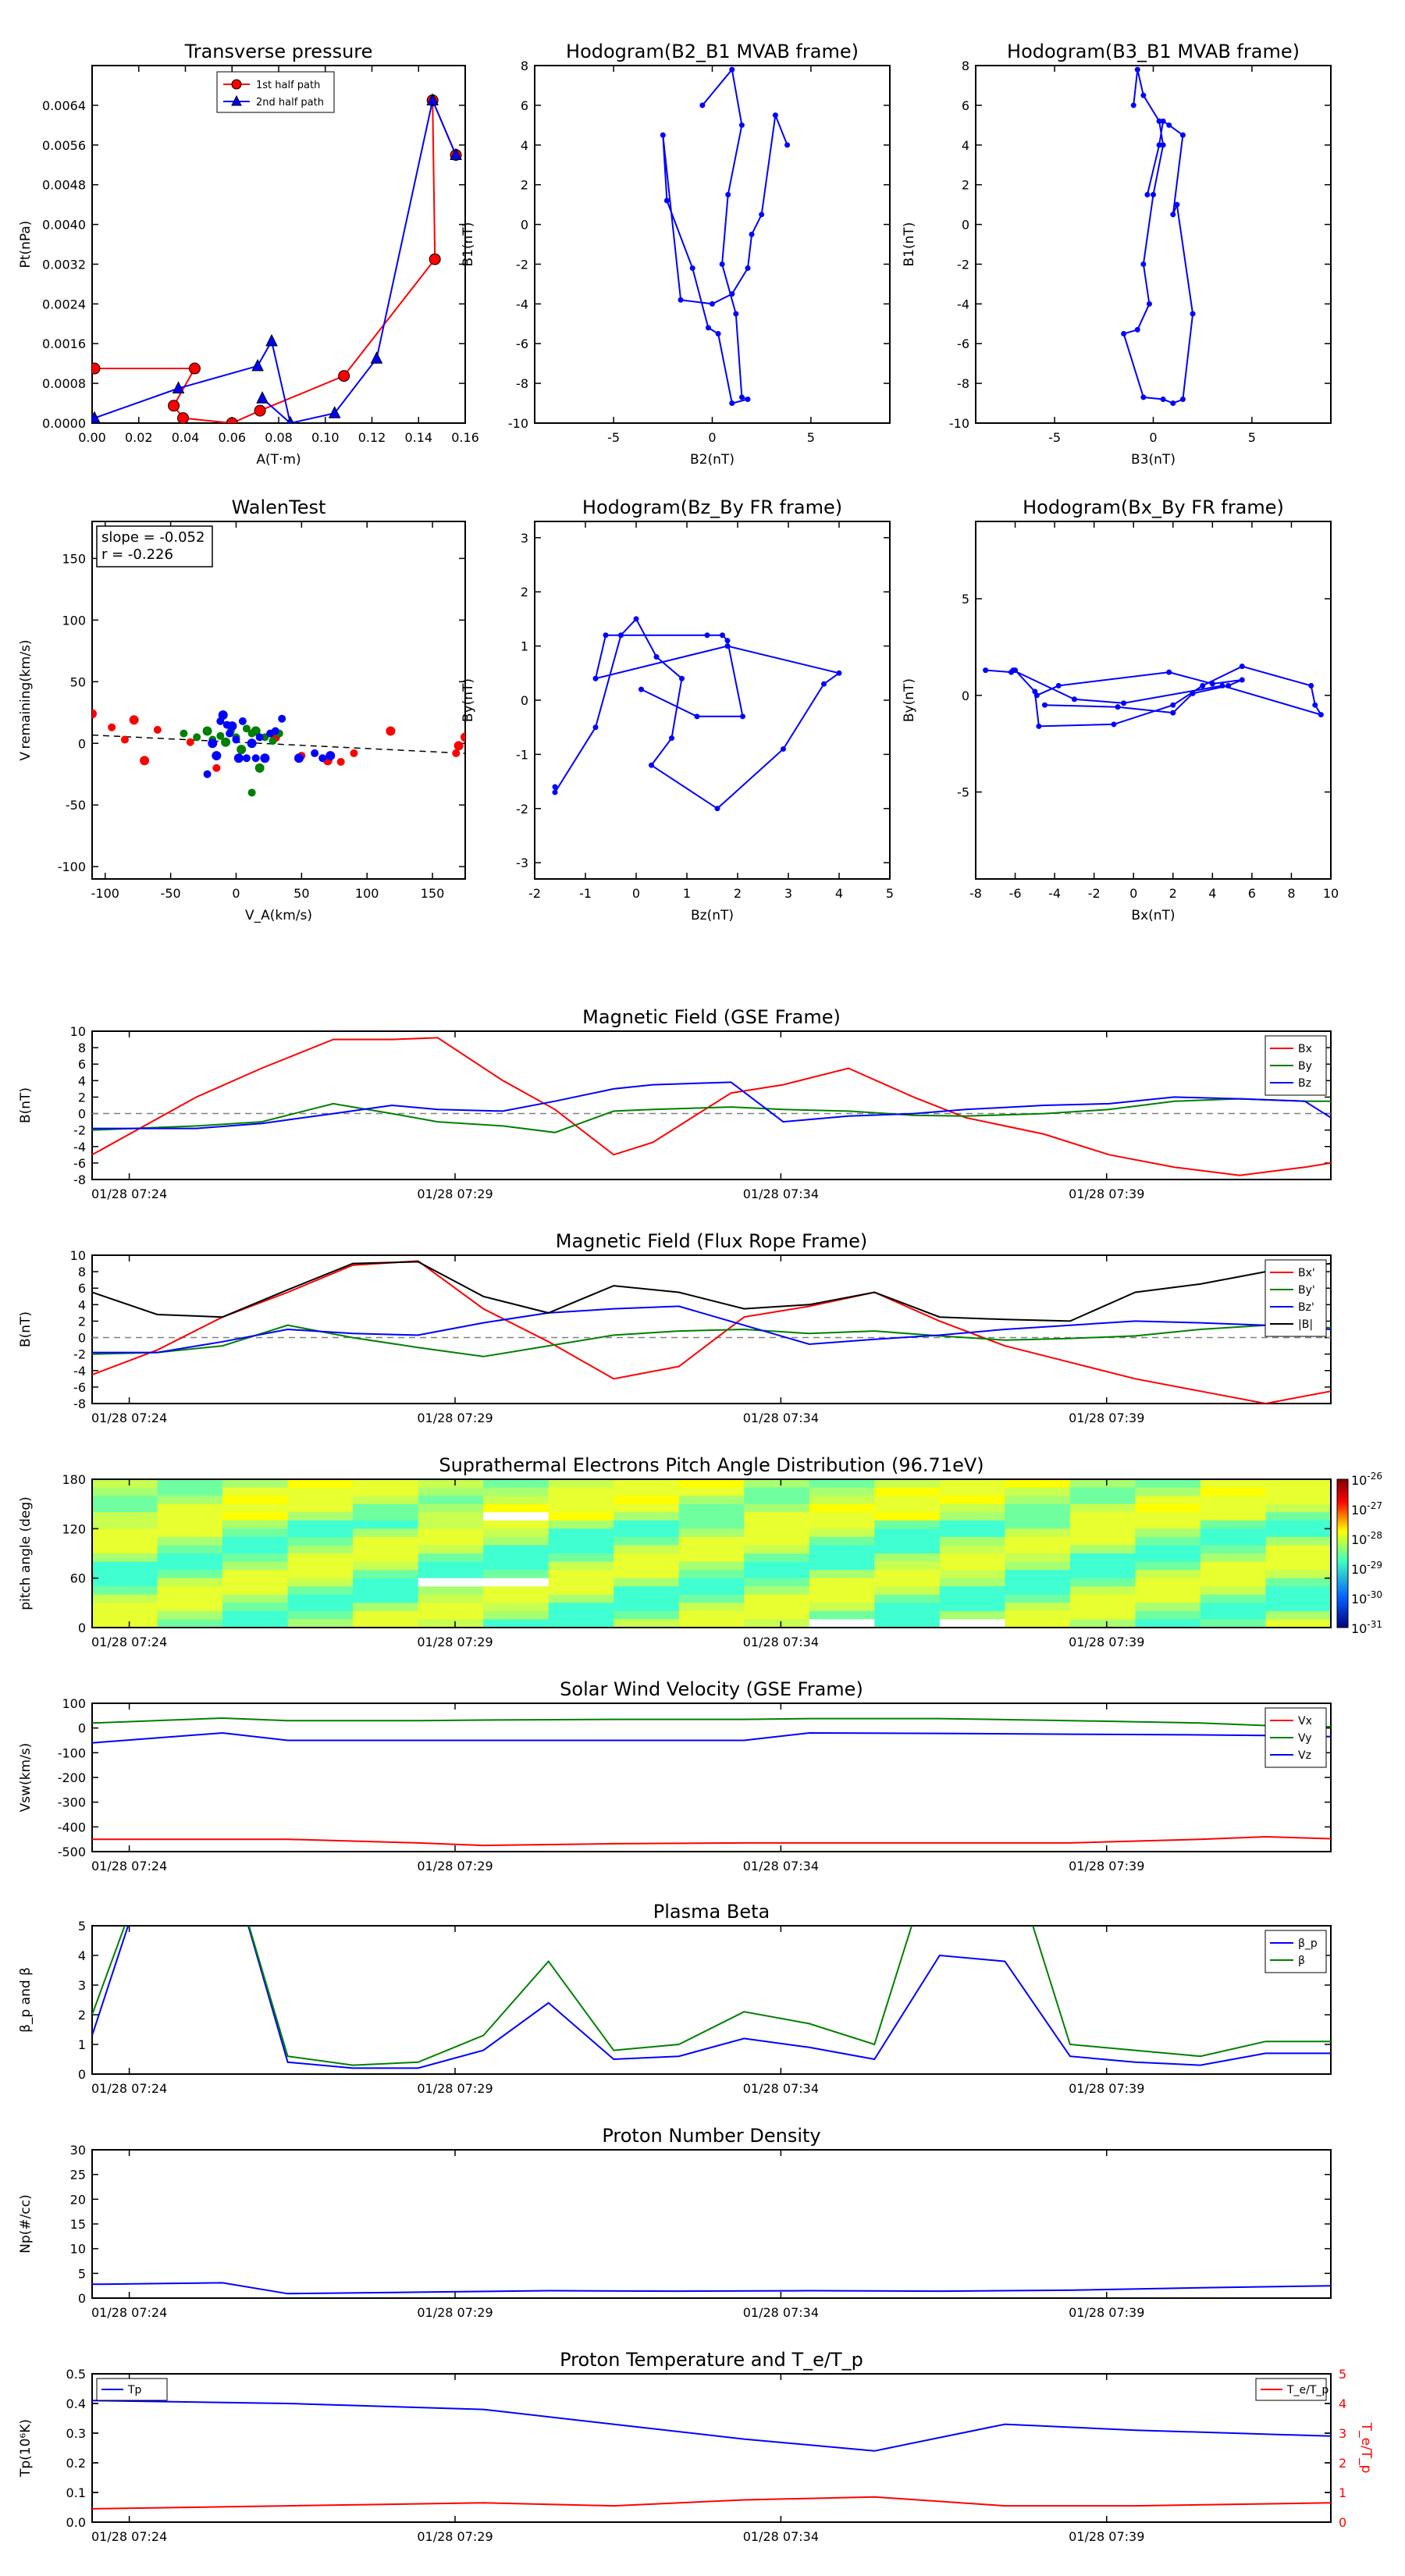 The width and height of the screenshot is (1405, 2576). Describe the element at coordinates (713, 2389) in the screenshot. I see `legend: Tp T_e/T_p` at that location.